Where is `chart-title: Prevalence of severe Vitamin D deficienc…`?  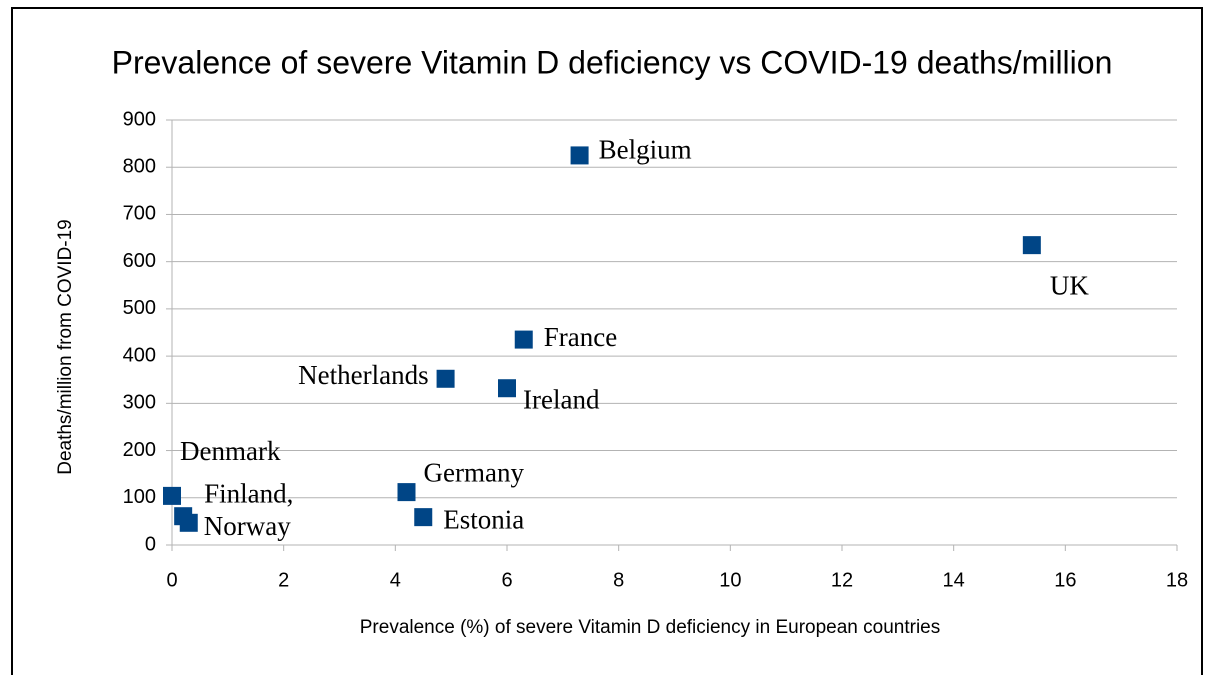
chart-title: Prevalence of severe Vitamin D deficienc… is located at coordinates (612, 62).